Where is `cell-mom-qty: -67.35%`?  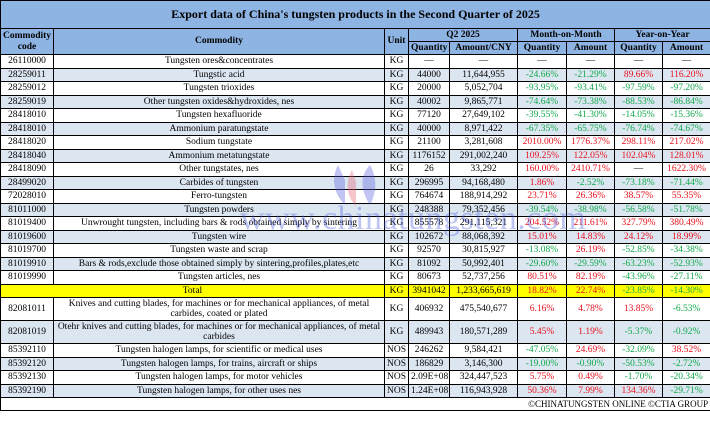 cell-mom-qty: -67.35% is located at coordinates (542, 128).